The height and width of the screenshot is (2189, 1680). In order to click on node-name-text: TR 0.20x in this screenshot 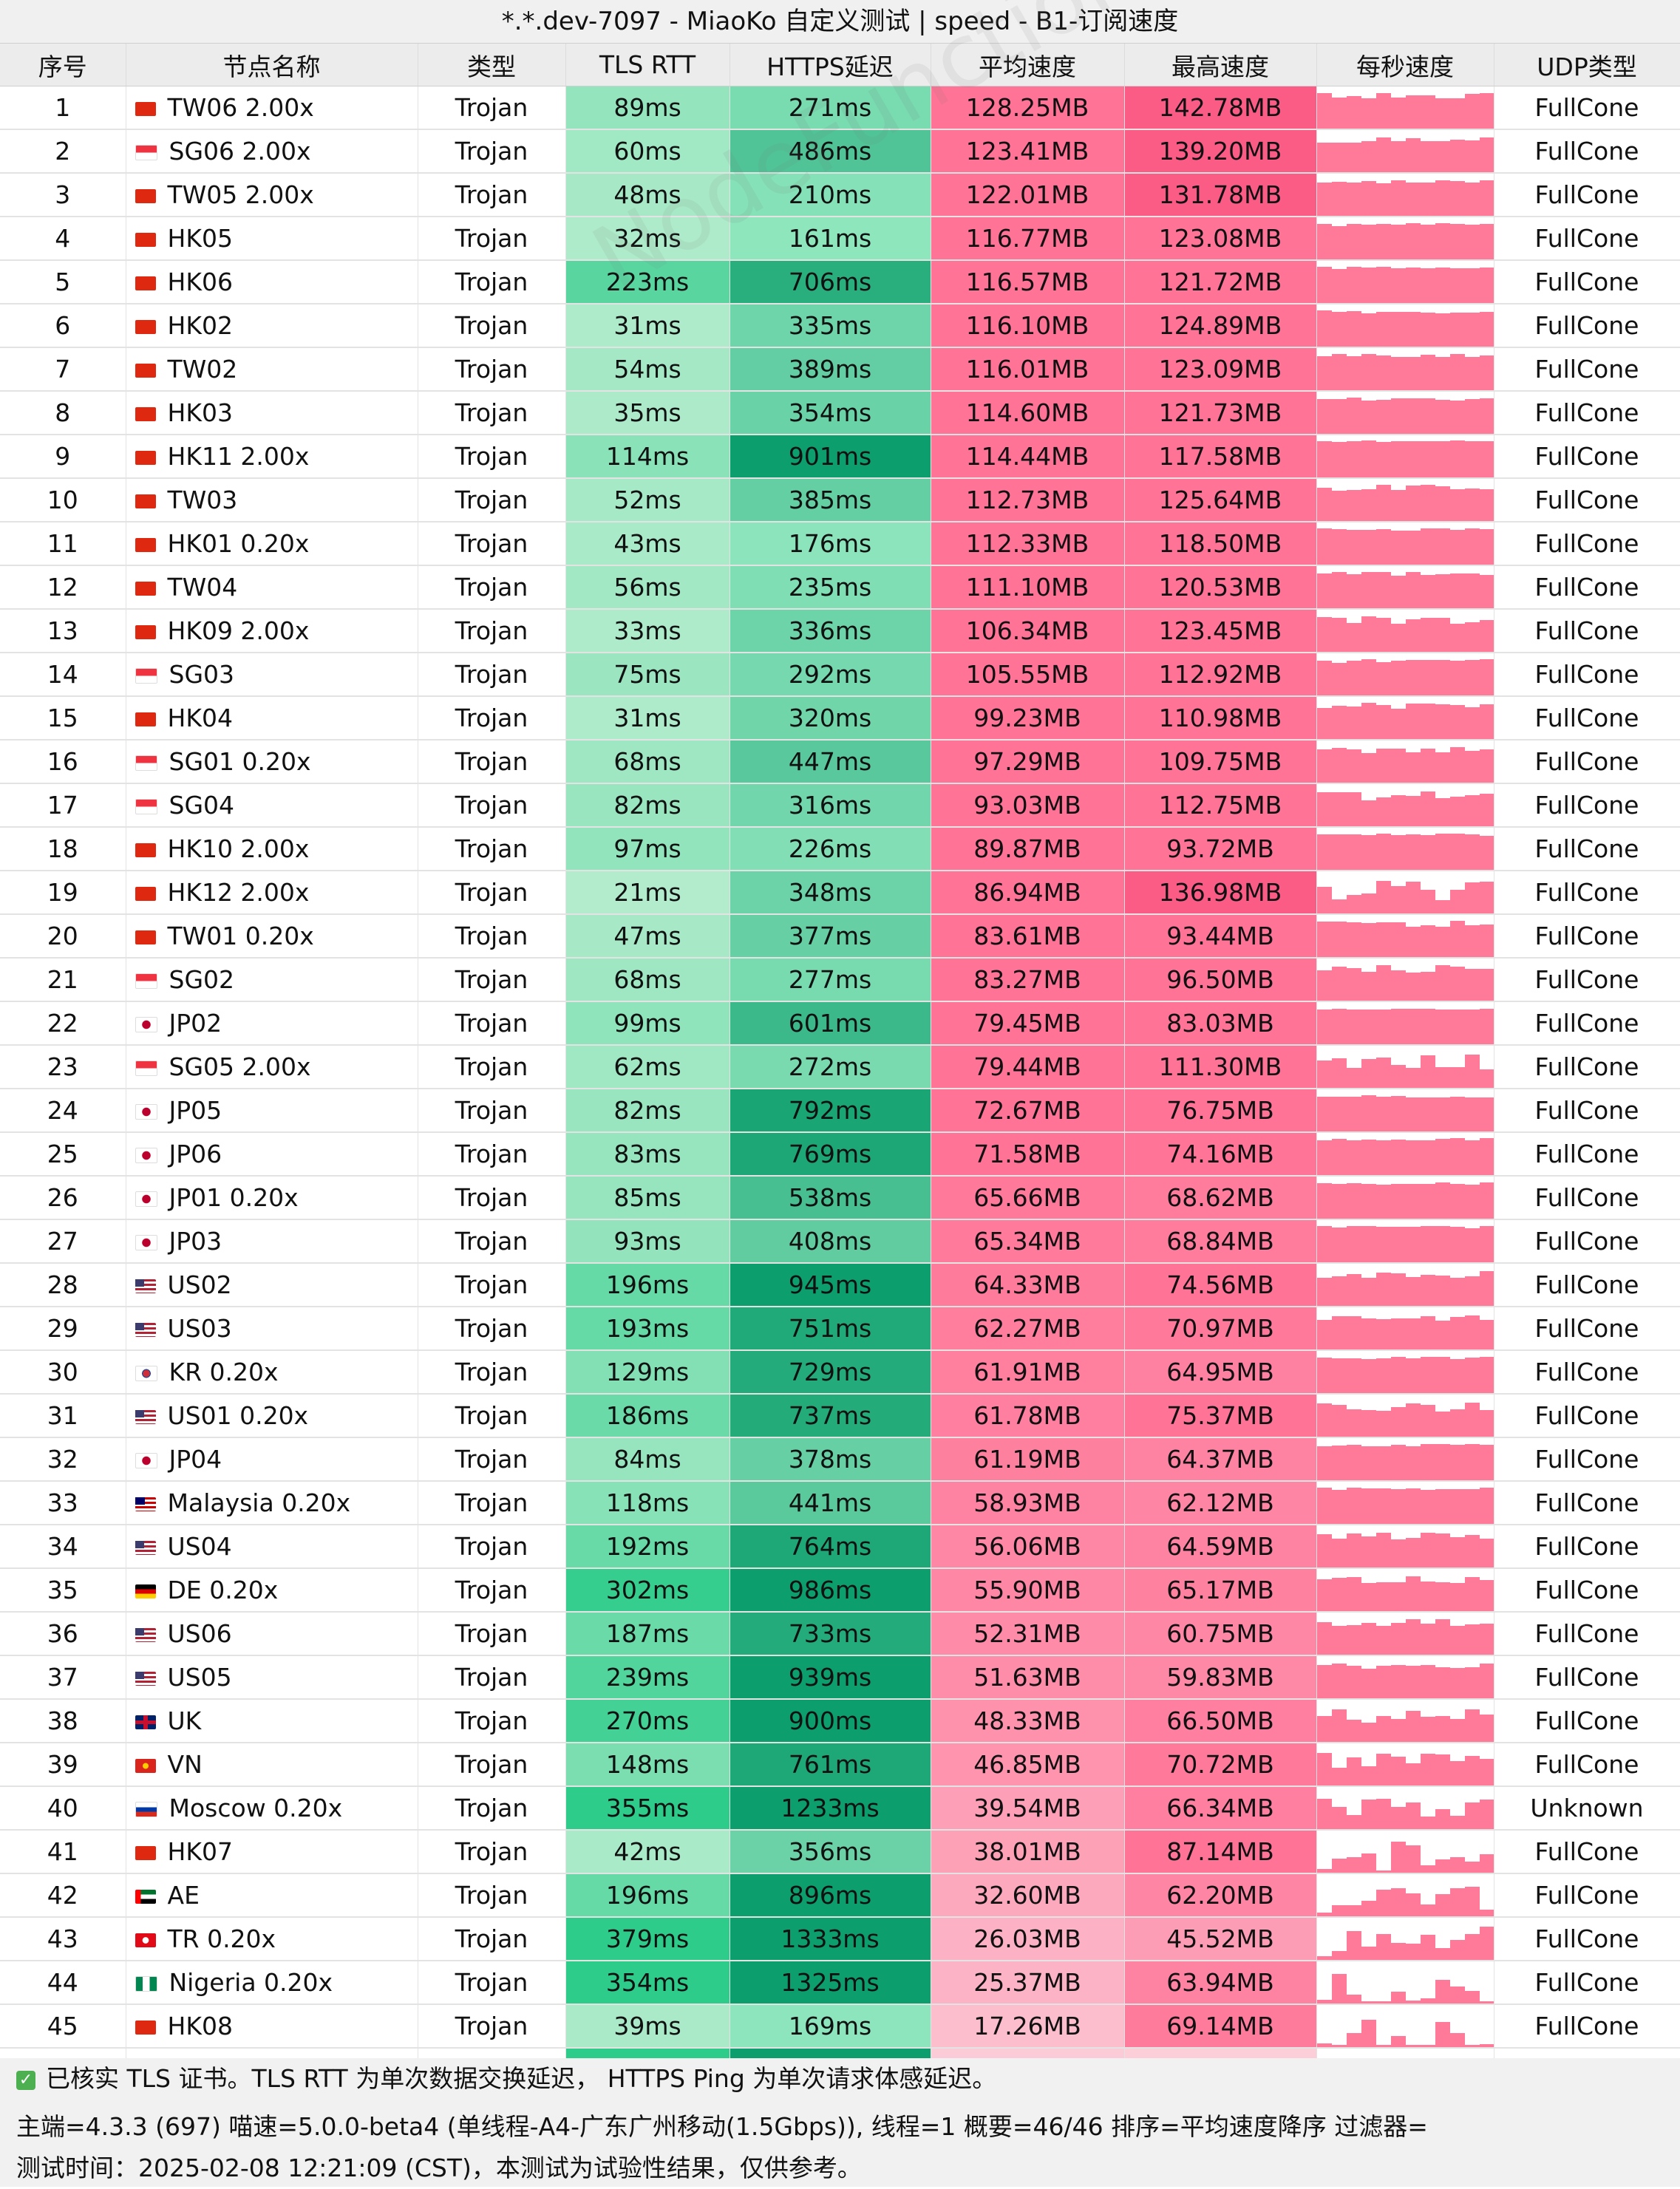, I will do `click(221, 1939)`.